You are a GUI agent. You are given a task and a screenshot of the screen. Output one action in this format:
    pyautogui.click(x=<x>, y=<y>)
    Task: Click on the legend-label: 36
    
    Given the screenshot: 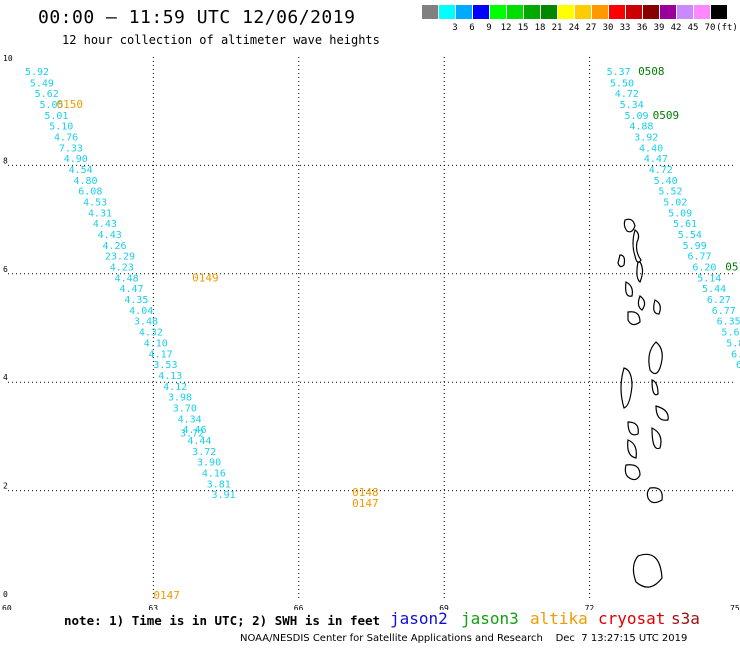 What is the action you would take?
    pyautogui.click(x=642, y=28)
    